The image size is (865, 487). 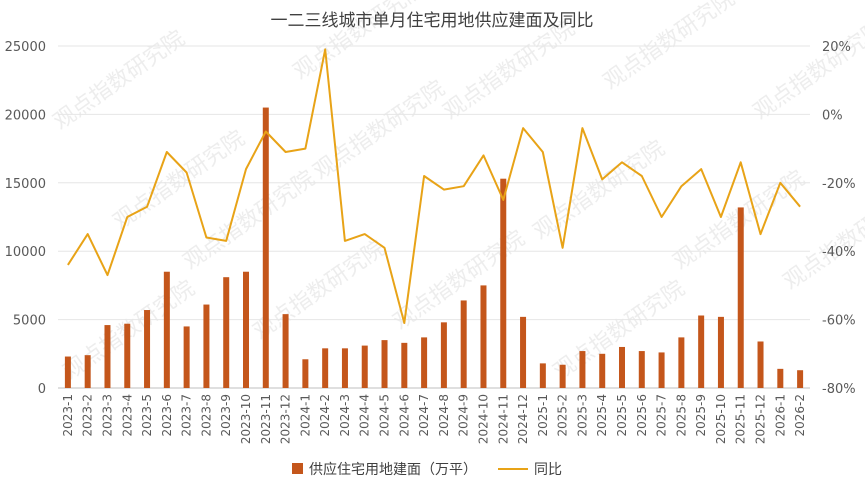 What do you see at coordinates (25, 252) in the screenshot?
I see `left-tick-label: 10000` at bounding box center [25, 252].